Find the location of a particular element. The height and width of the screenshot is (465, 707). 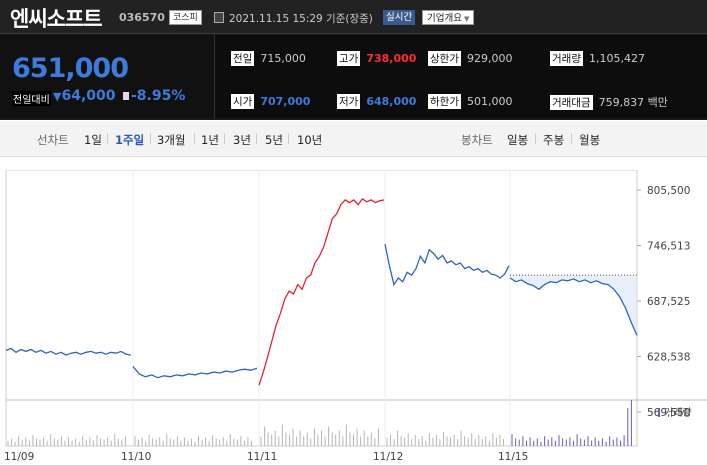

y-tick-label: 746,513 is located at coordinates (668, 246).